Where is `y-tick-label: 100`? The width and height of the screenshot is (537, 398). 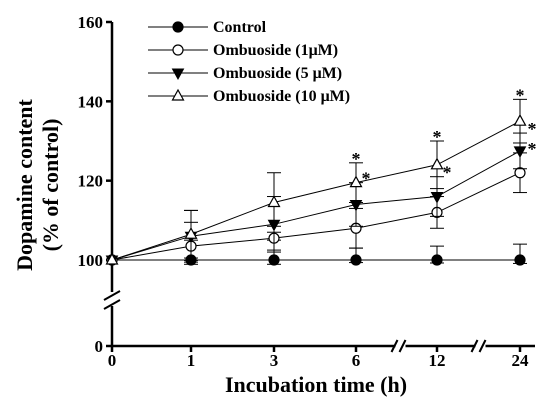 y-tick-label: 100 is located at coordinates (91, 260).